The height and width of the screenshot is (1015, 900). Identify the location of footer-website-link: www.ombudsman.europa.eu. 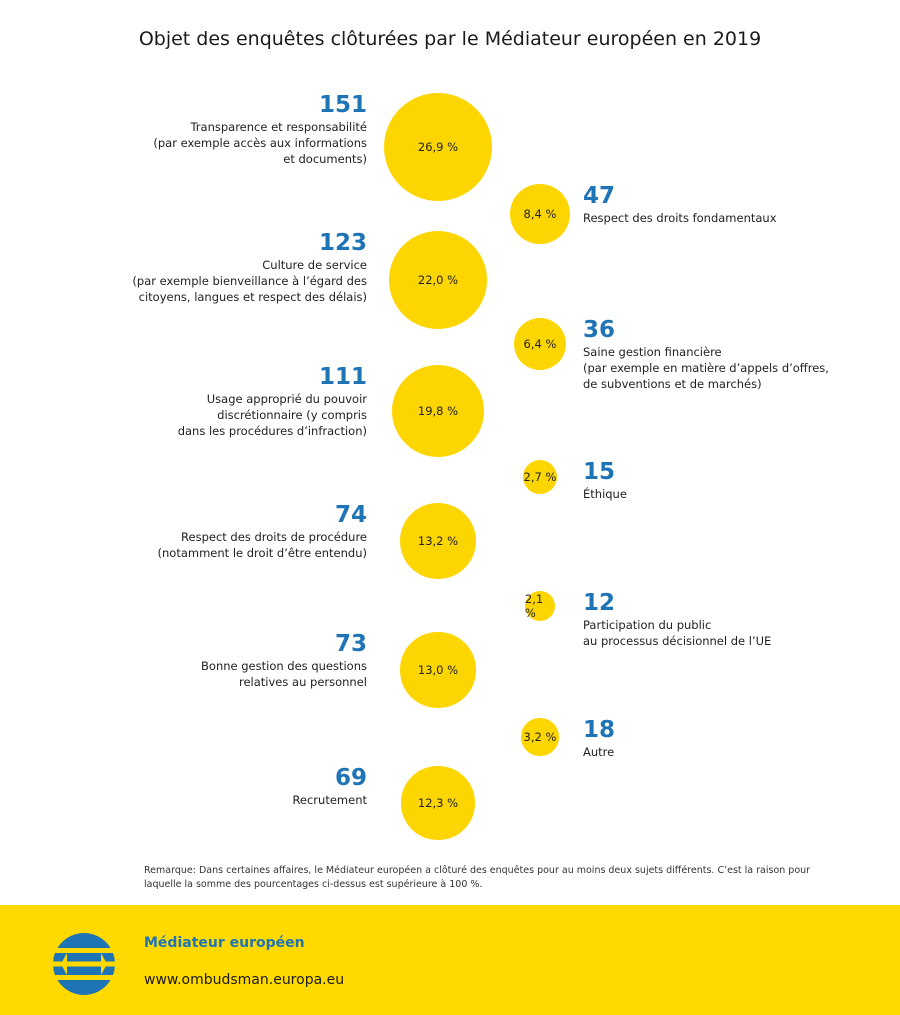
(244, 980).